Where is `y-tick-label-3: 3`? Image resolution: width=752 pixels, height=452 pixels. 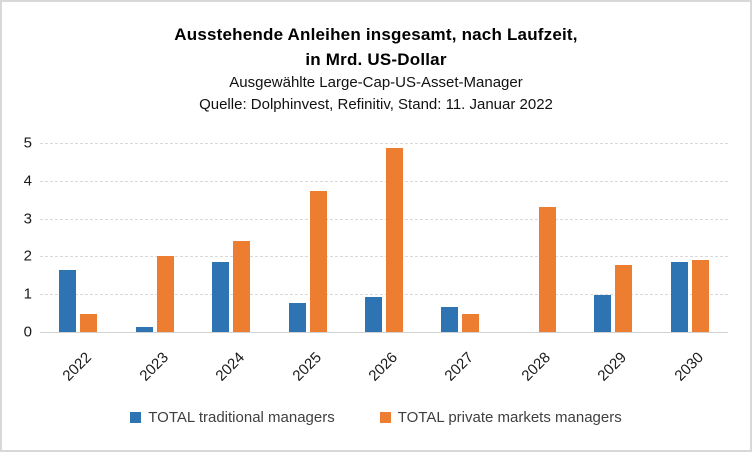
y-tick-label-3: 3 is located at coordinates (27, 219).